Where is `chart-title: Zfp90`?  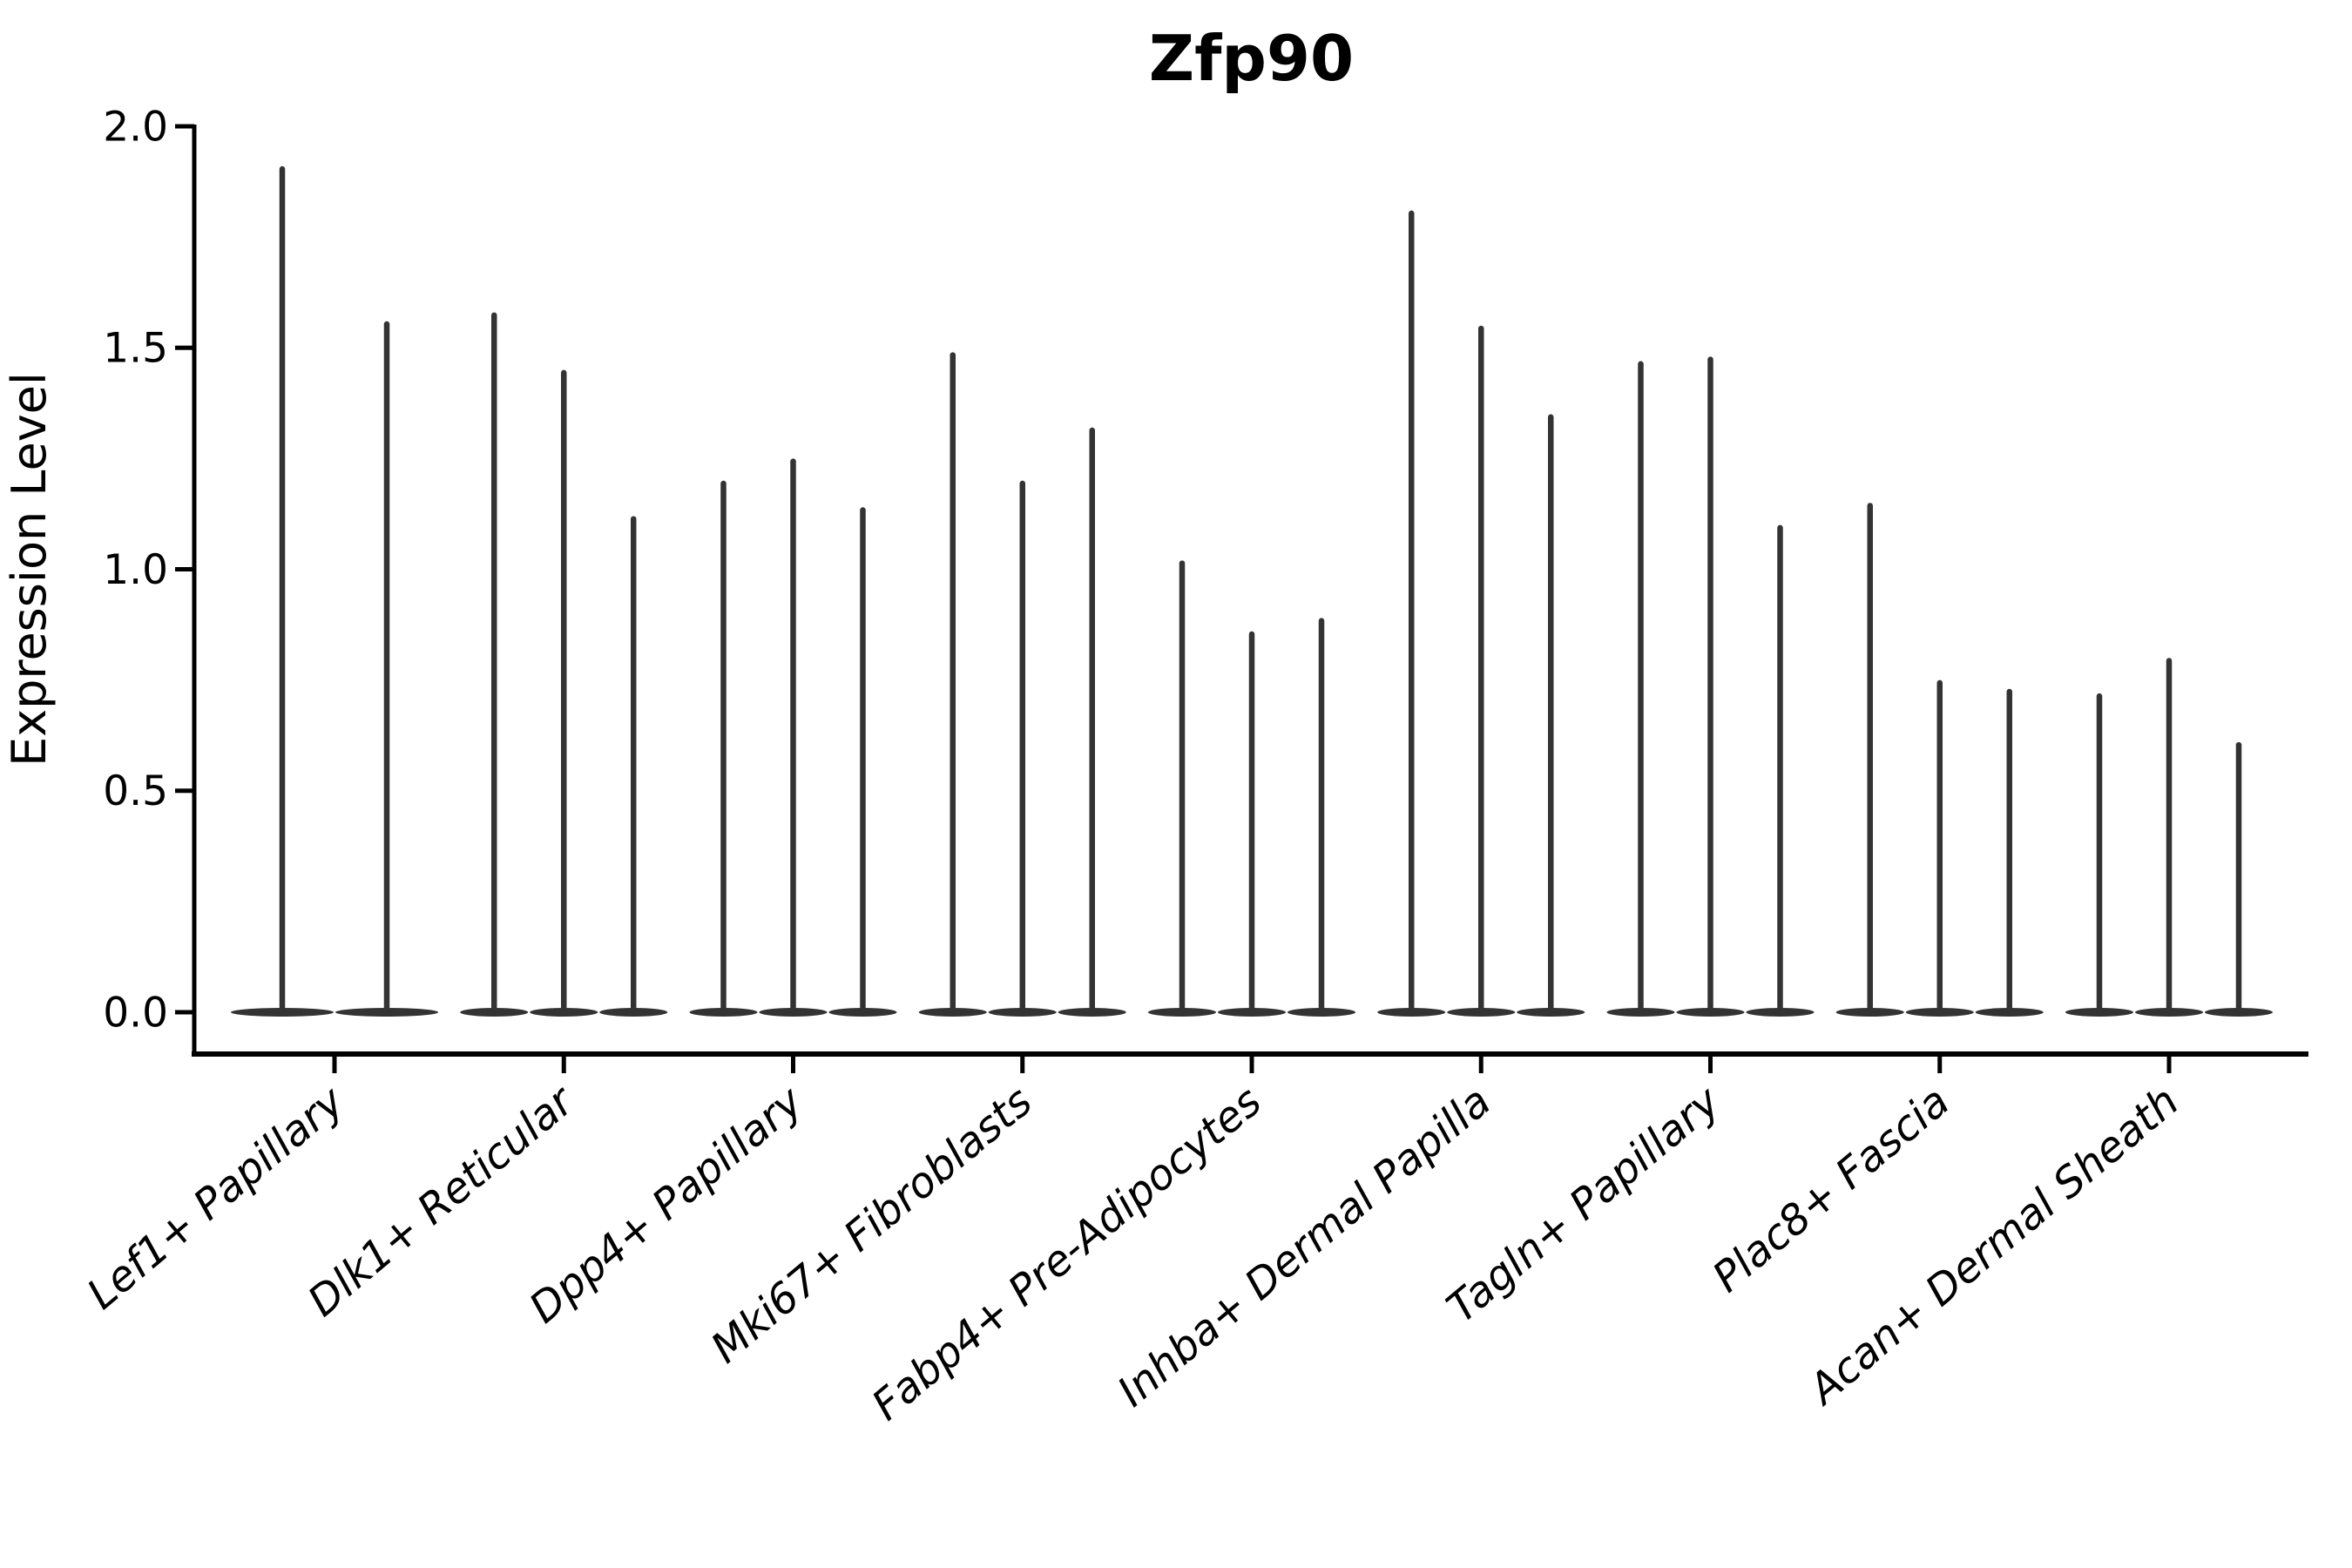 chart-title: Zfp90 is located at coordinates (1251, 58).